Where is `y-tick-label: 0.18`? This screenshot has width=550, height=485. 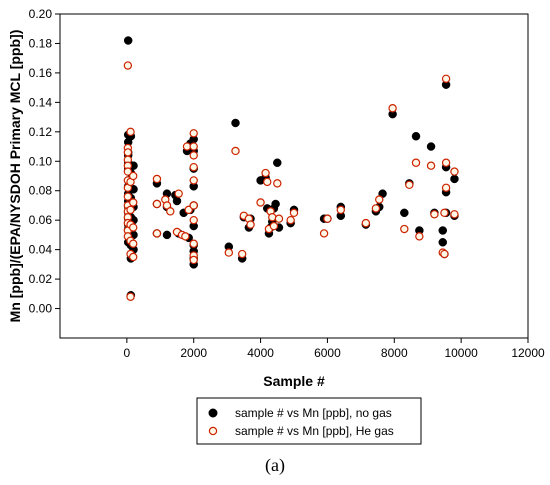 y-tick-label: 0.18 is located at coordinates (41, 43).